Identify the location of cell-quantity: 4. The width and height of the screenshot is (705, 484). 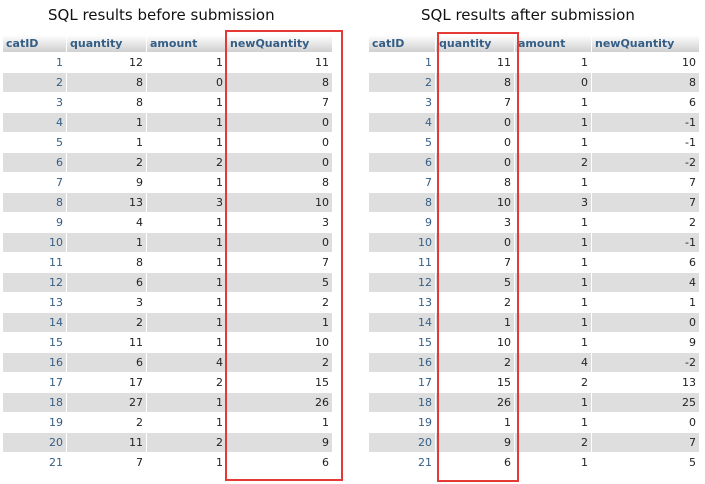
(107, 222).